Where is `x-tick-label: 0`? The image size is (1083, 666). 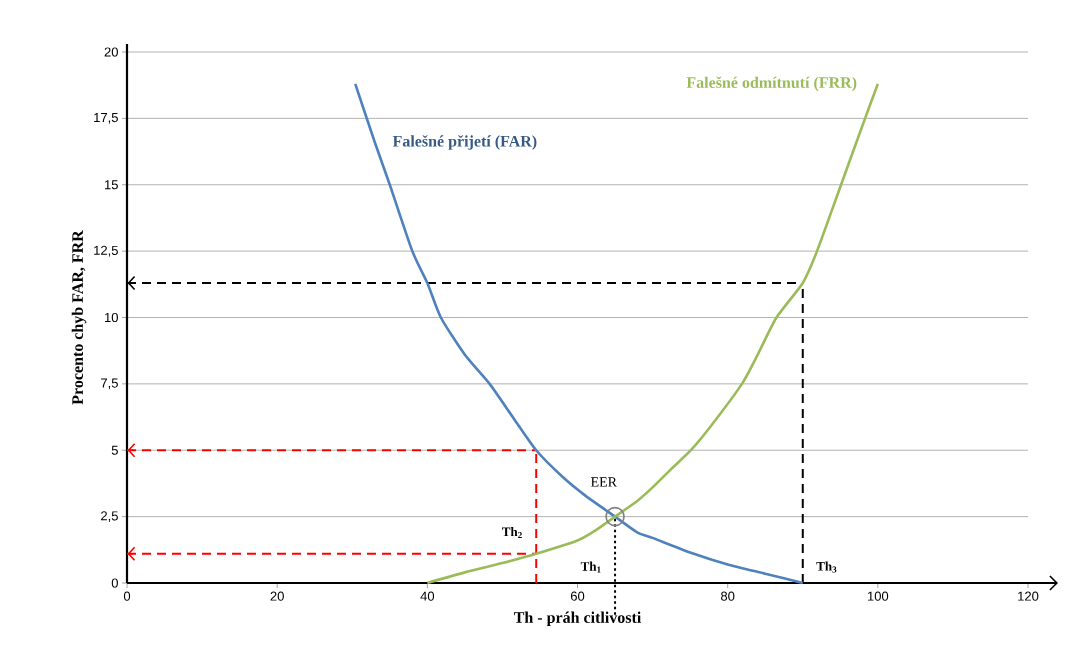 x-tick-label: 0 is located at coordinates (127, 596).